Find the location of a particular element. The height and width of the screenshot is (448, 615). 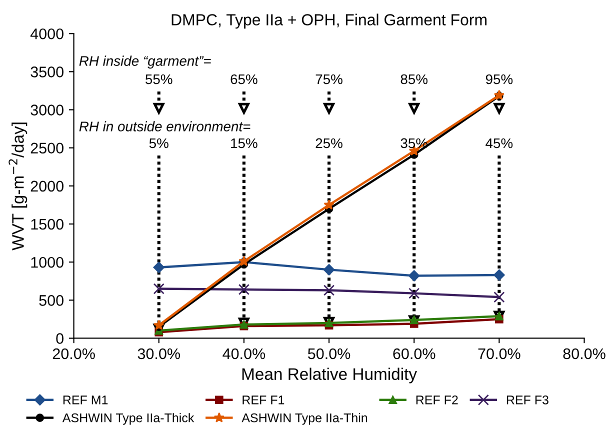

annotation: 25% is located at coordinates (329, 143).